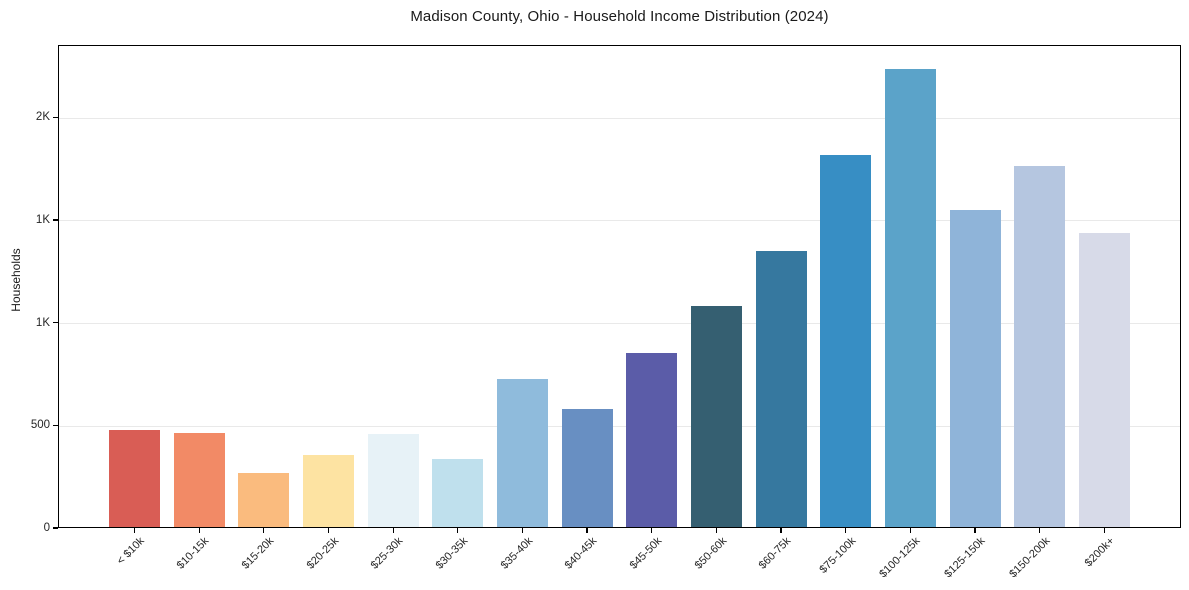  I want to click on x-tick-label: < $10k, so click(130, 551).